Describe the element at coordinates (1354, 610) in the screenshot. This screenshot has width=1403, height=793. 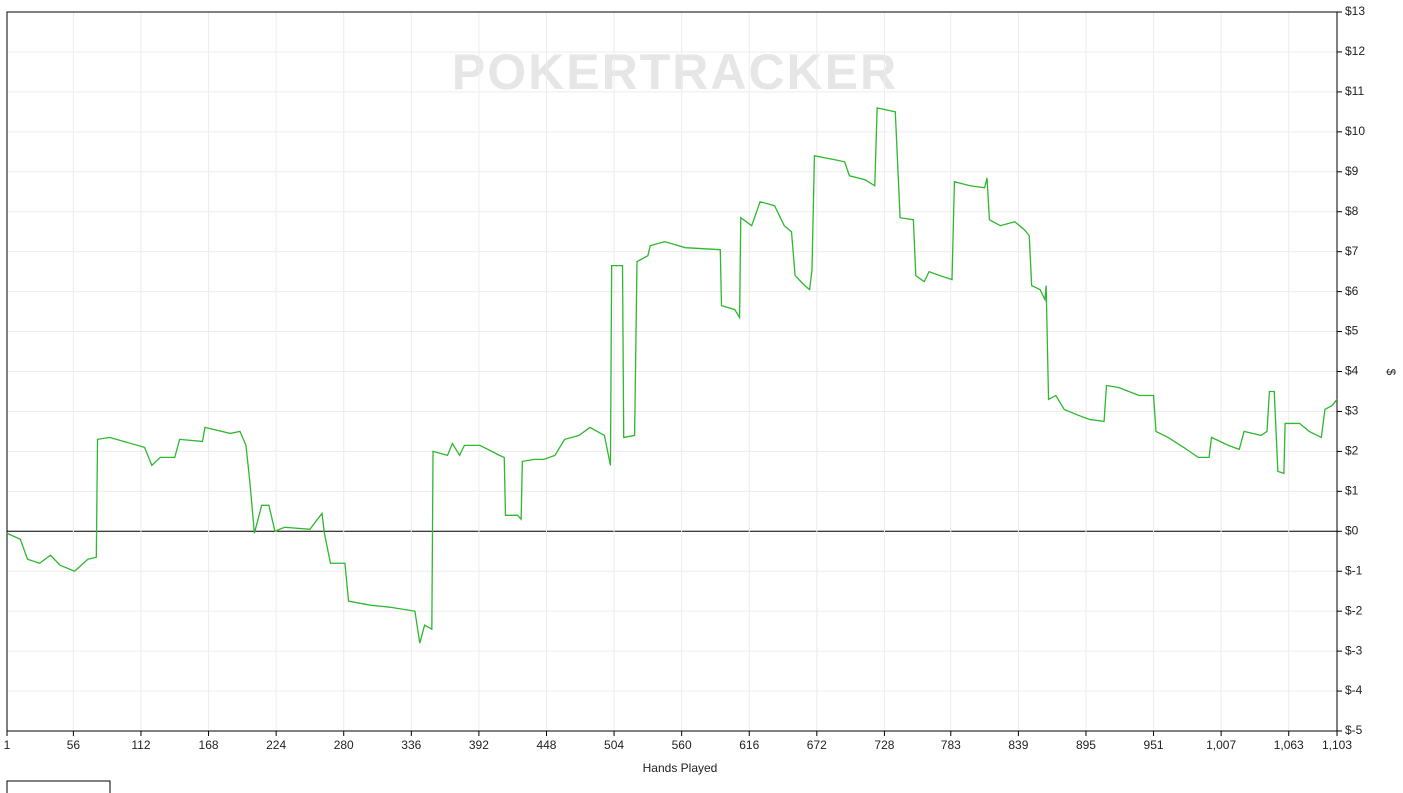
I see `y-tick-label: $-2` at that location.